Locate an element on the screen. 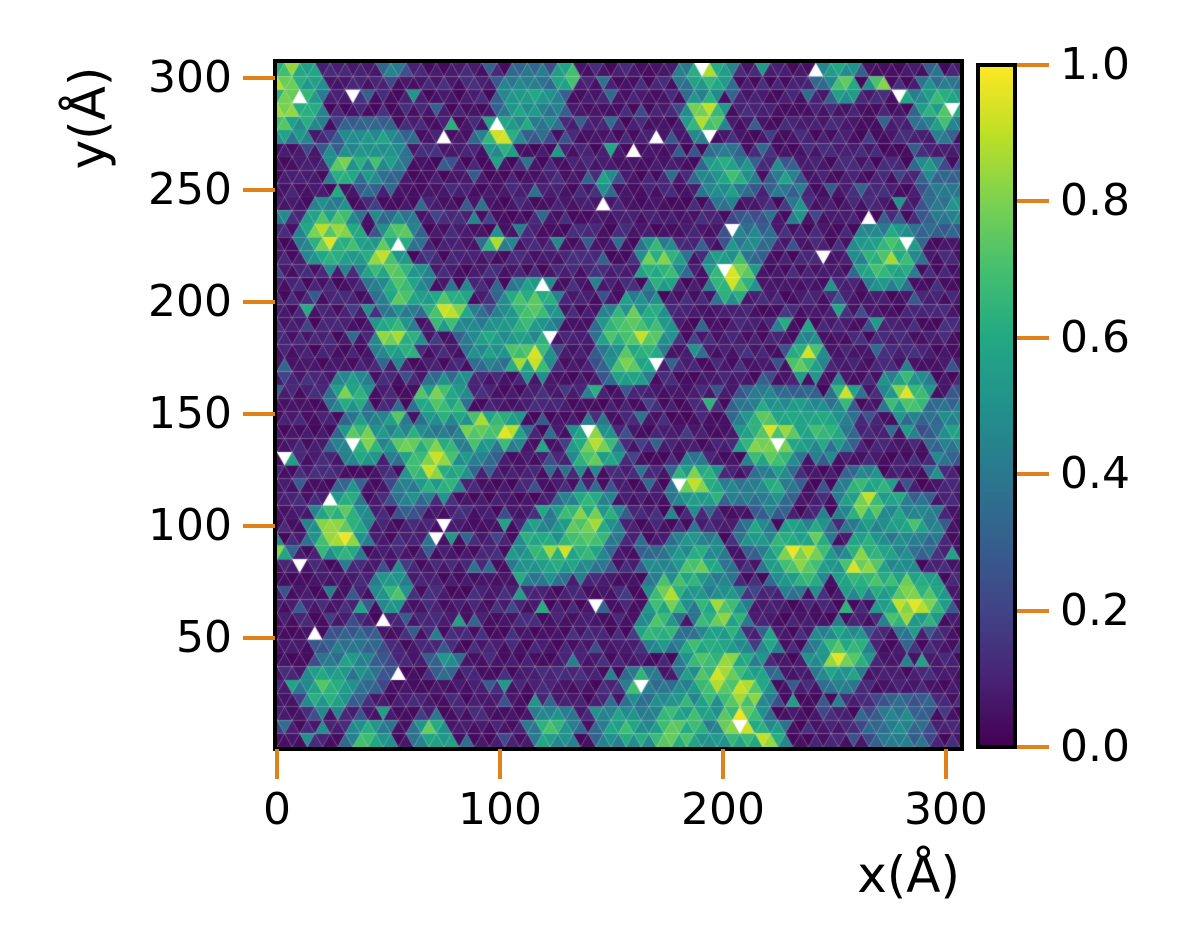 Image resolution: width=1200 pixels, height=927 pixels. colorbar-tick-label: 0.0 is located at coordinates (1095, 746).